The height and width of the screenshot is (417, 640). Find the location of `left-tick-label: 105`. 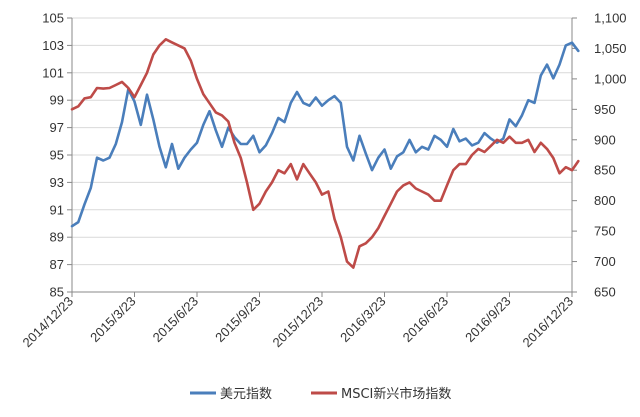

left-tick-label: 105 is located at coordinates (53, 18).